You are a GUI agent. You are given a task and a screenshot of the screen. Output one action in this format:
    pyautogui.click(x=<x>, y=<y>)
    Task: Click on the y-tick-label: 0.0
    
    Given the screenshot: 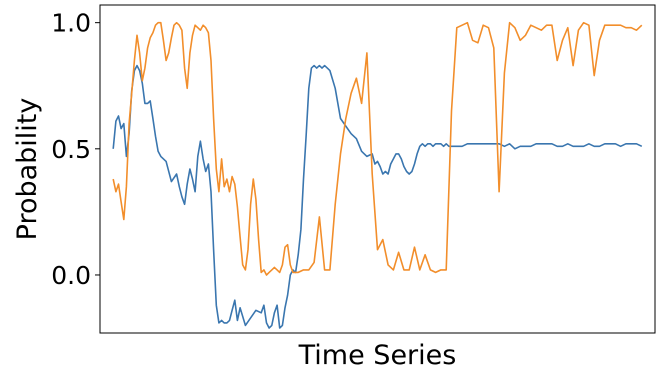 What is the action you would take?
    pyautogui.click(x=71, y=275)
    